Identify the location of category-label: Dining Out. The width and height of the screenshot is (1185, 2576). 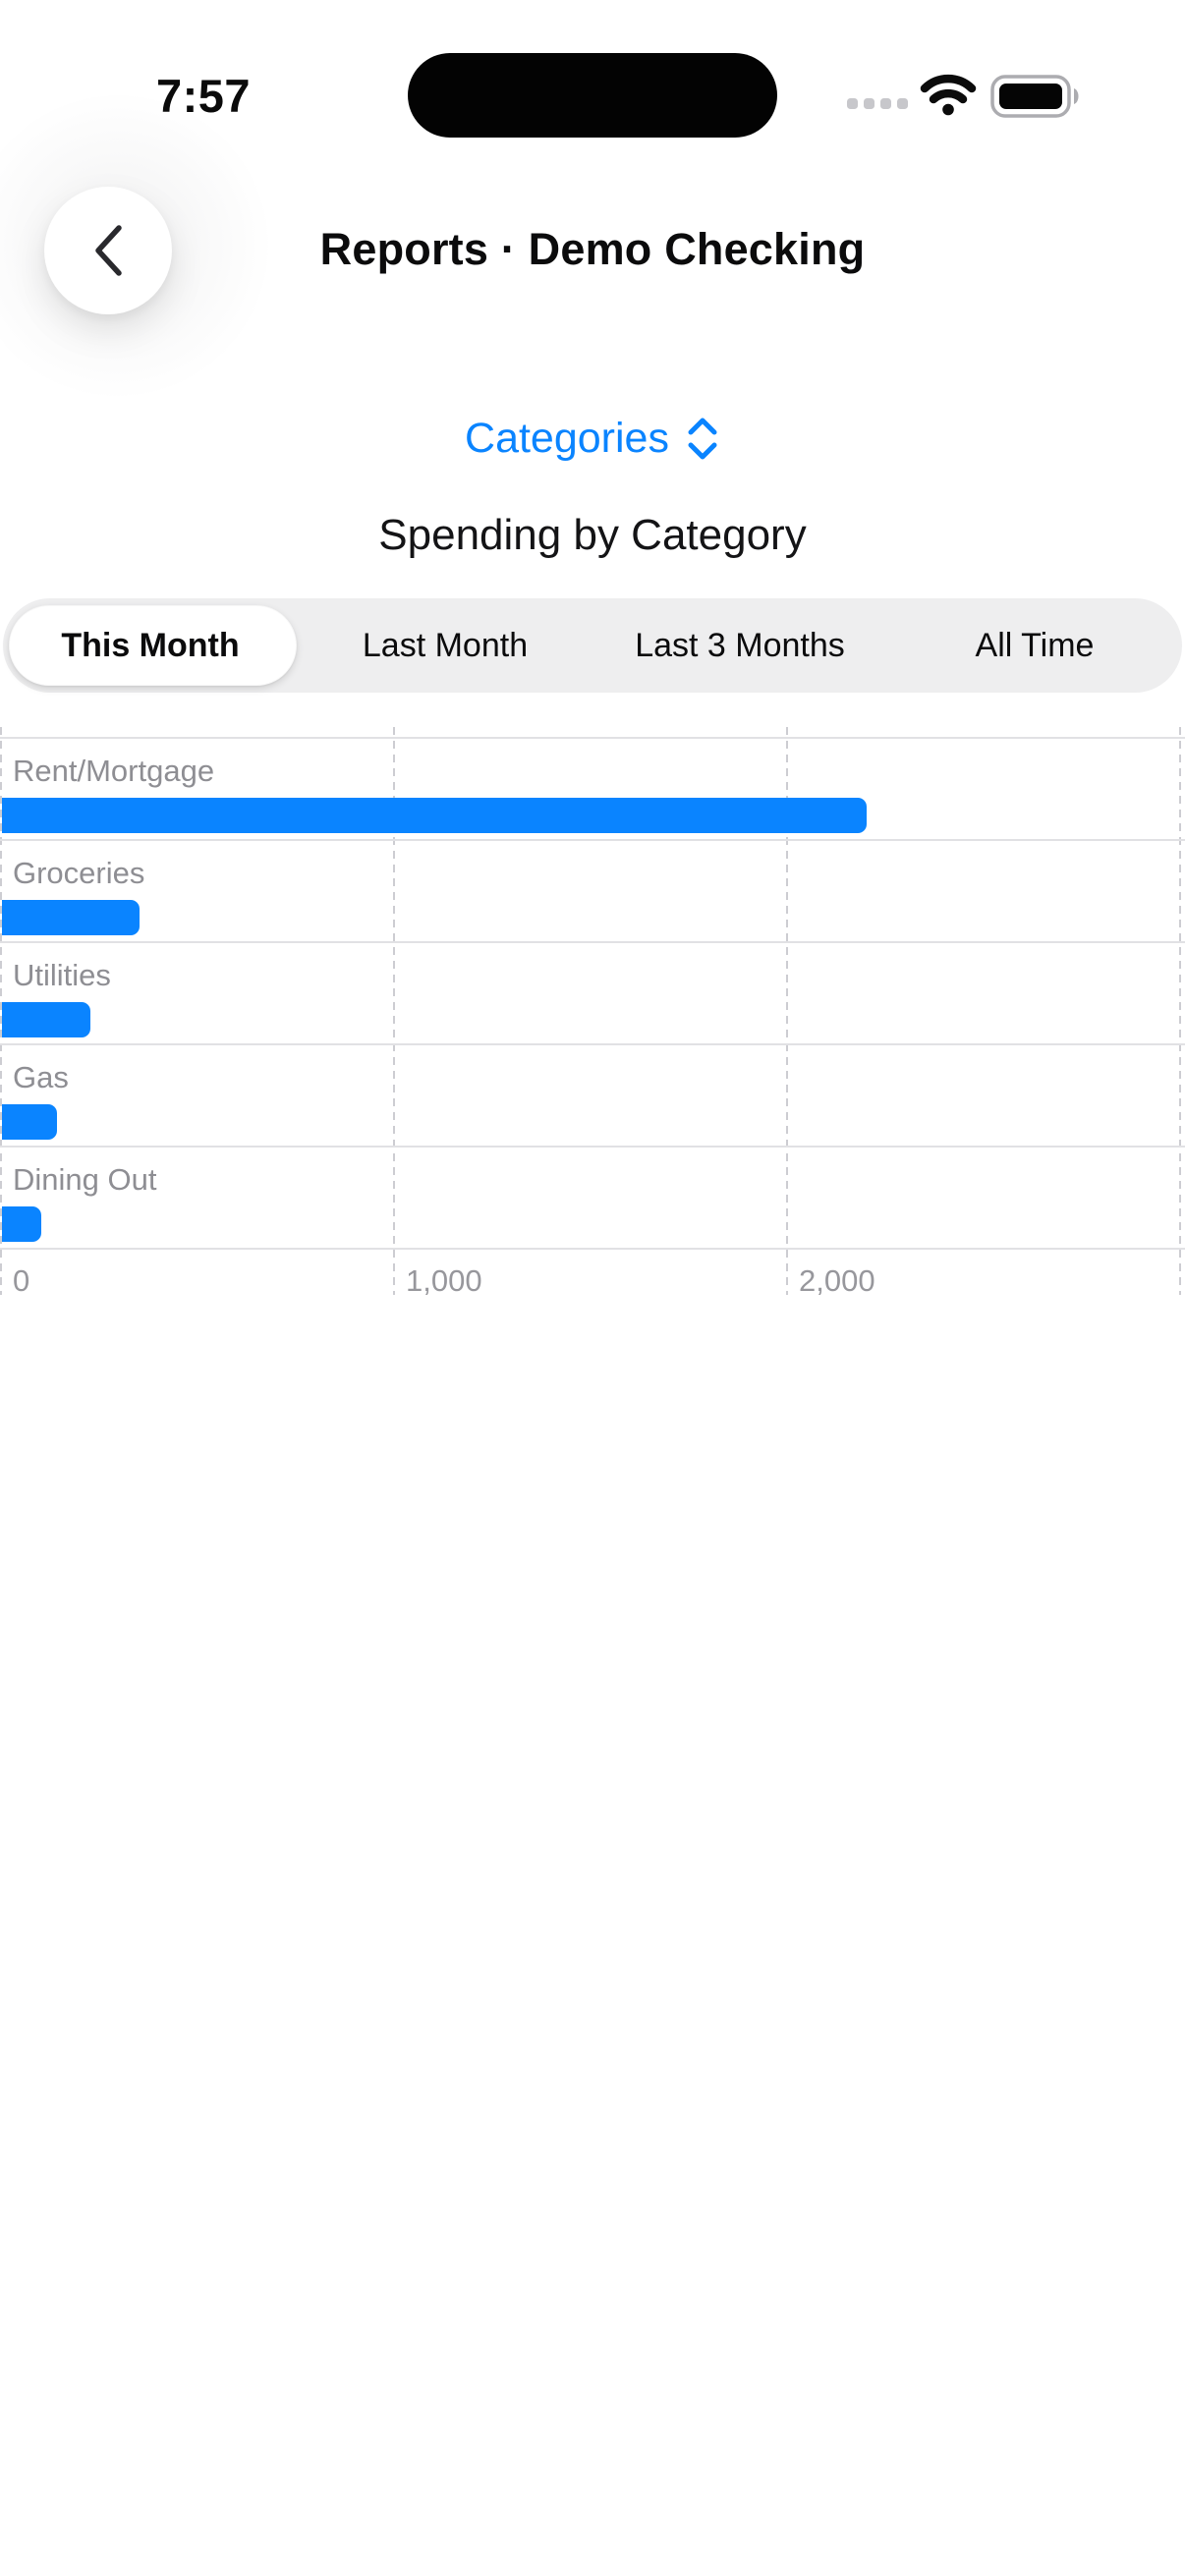
(85, 1179).